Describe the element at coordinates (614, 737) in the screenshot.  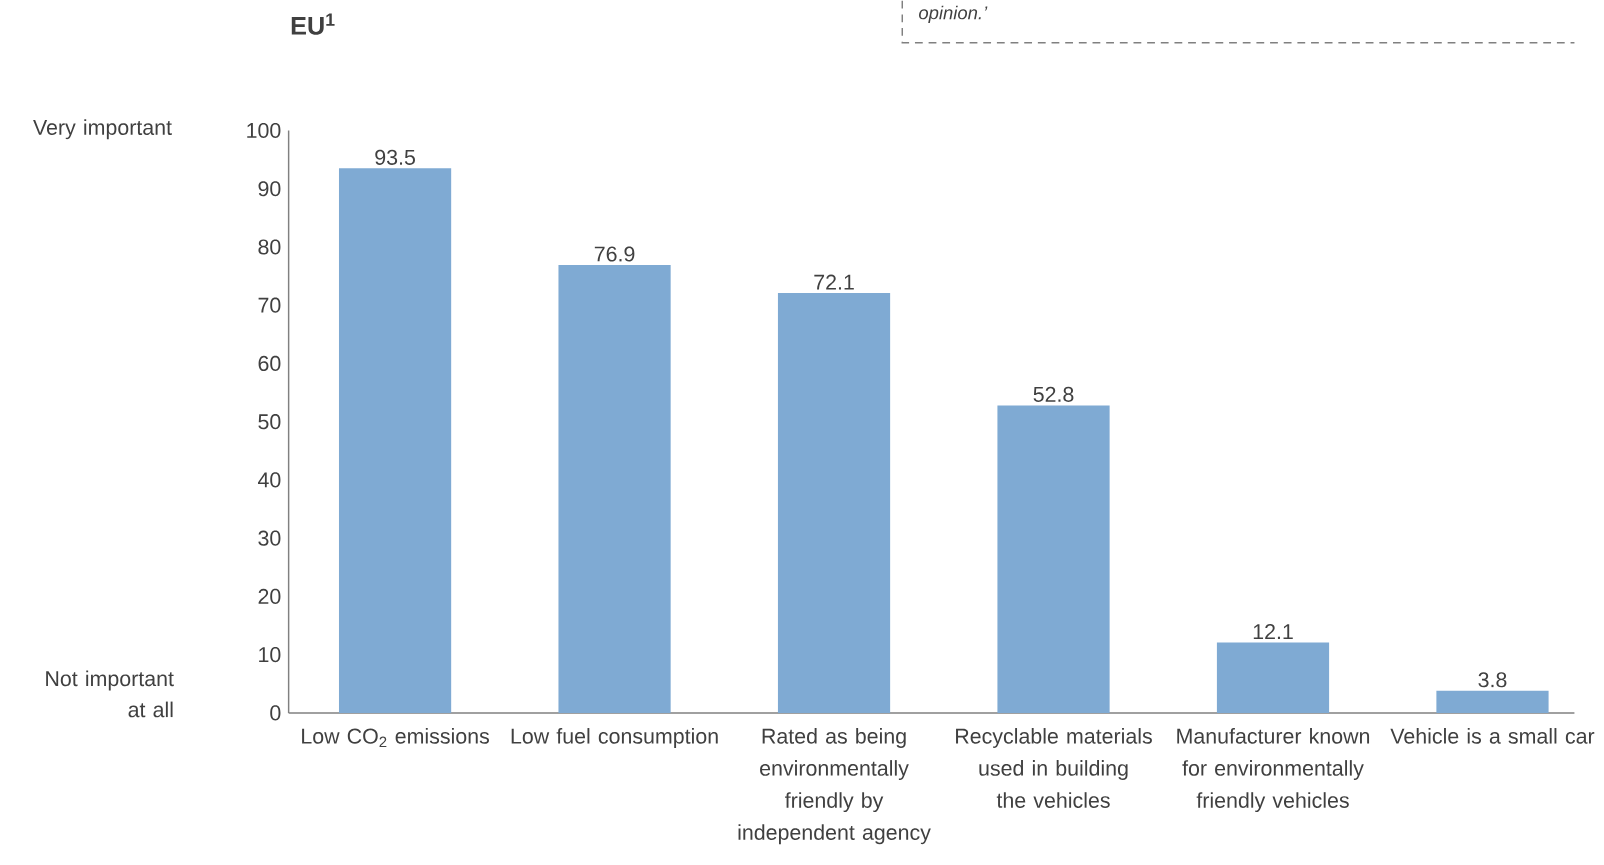
I see `x-tick-label: Low fuel consumption` at that location.